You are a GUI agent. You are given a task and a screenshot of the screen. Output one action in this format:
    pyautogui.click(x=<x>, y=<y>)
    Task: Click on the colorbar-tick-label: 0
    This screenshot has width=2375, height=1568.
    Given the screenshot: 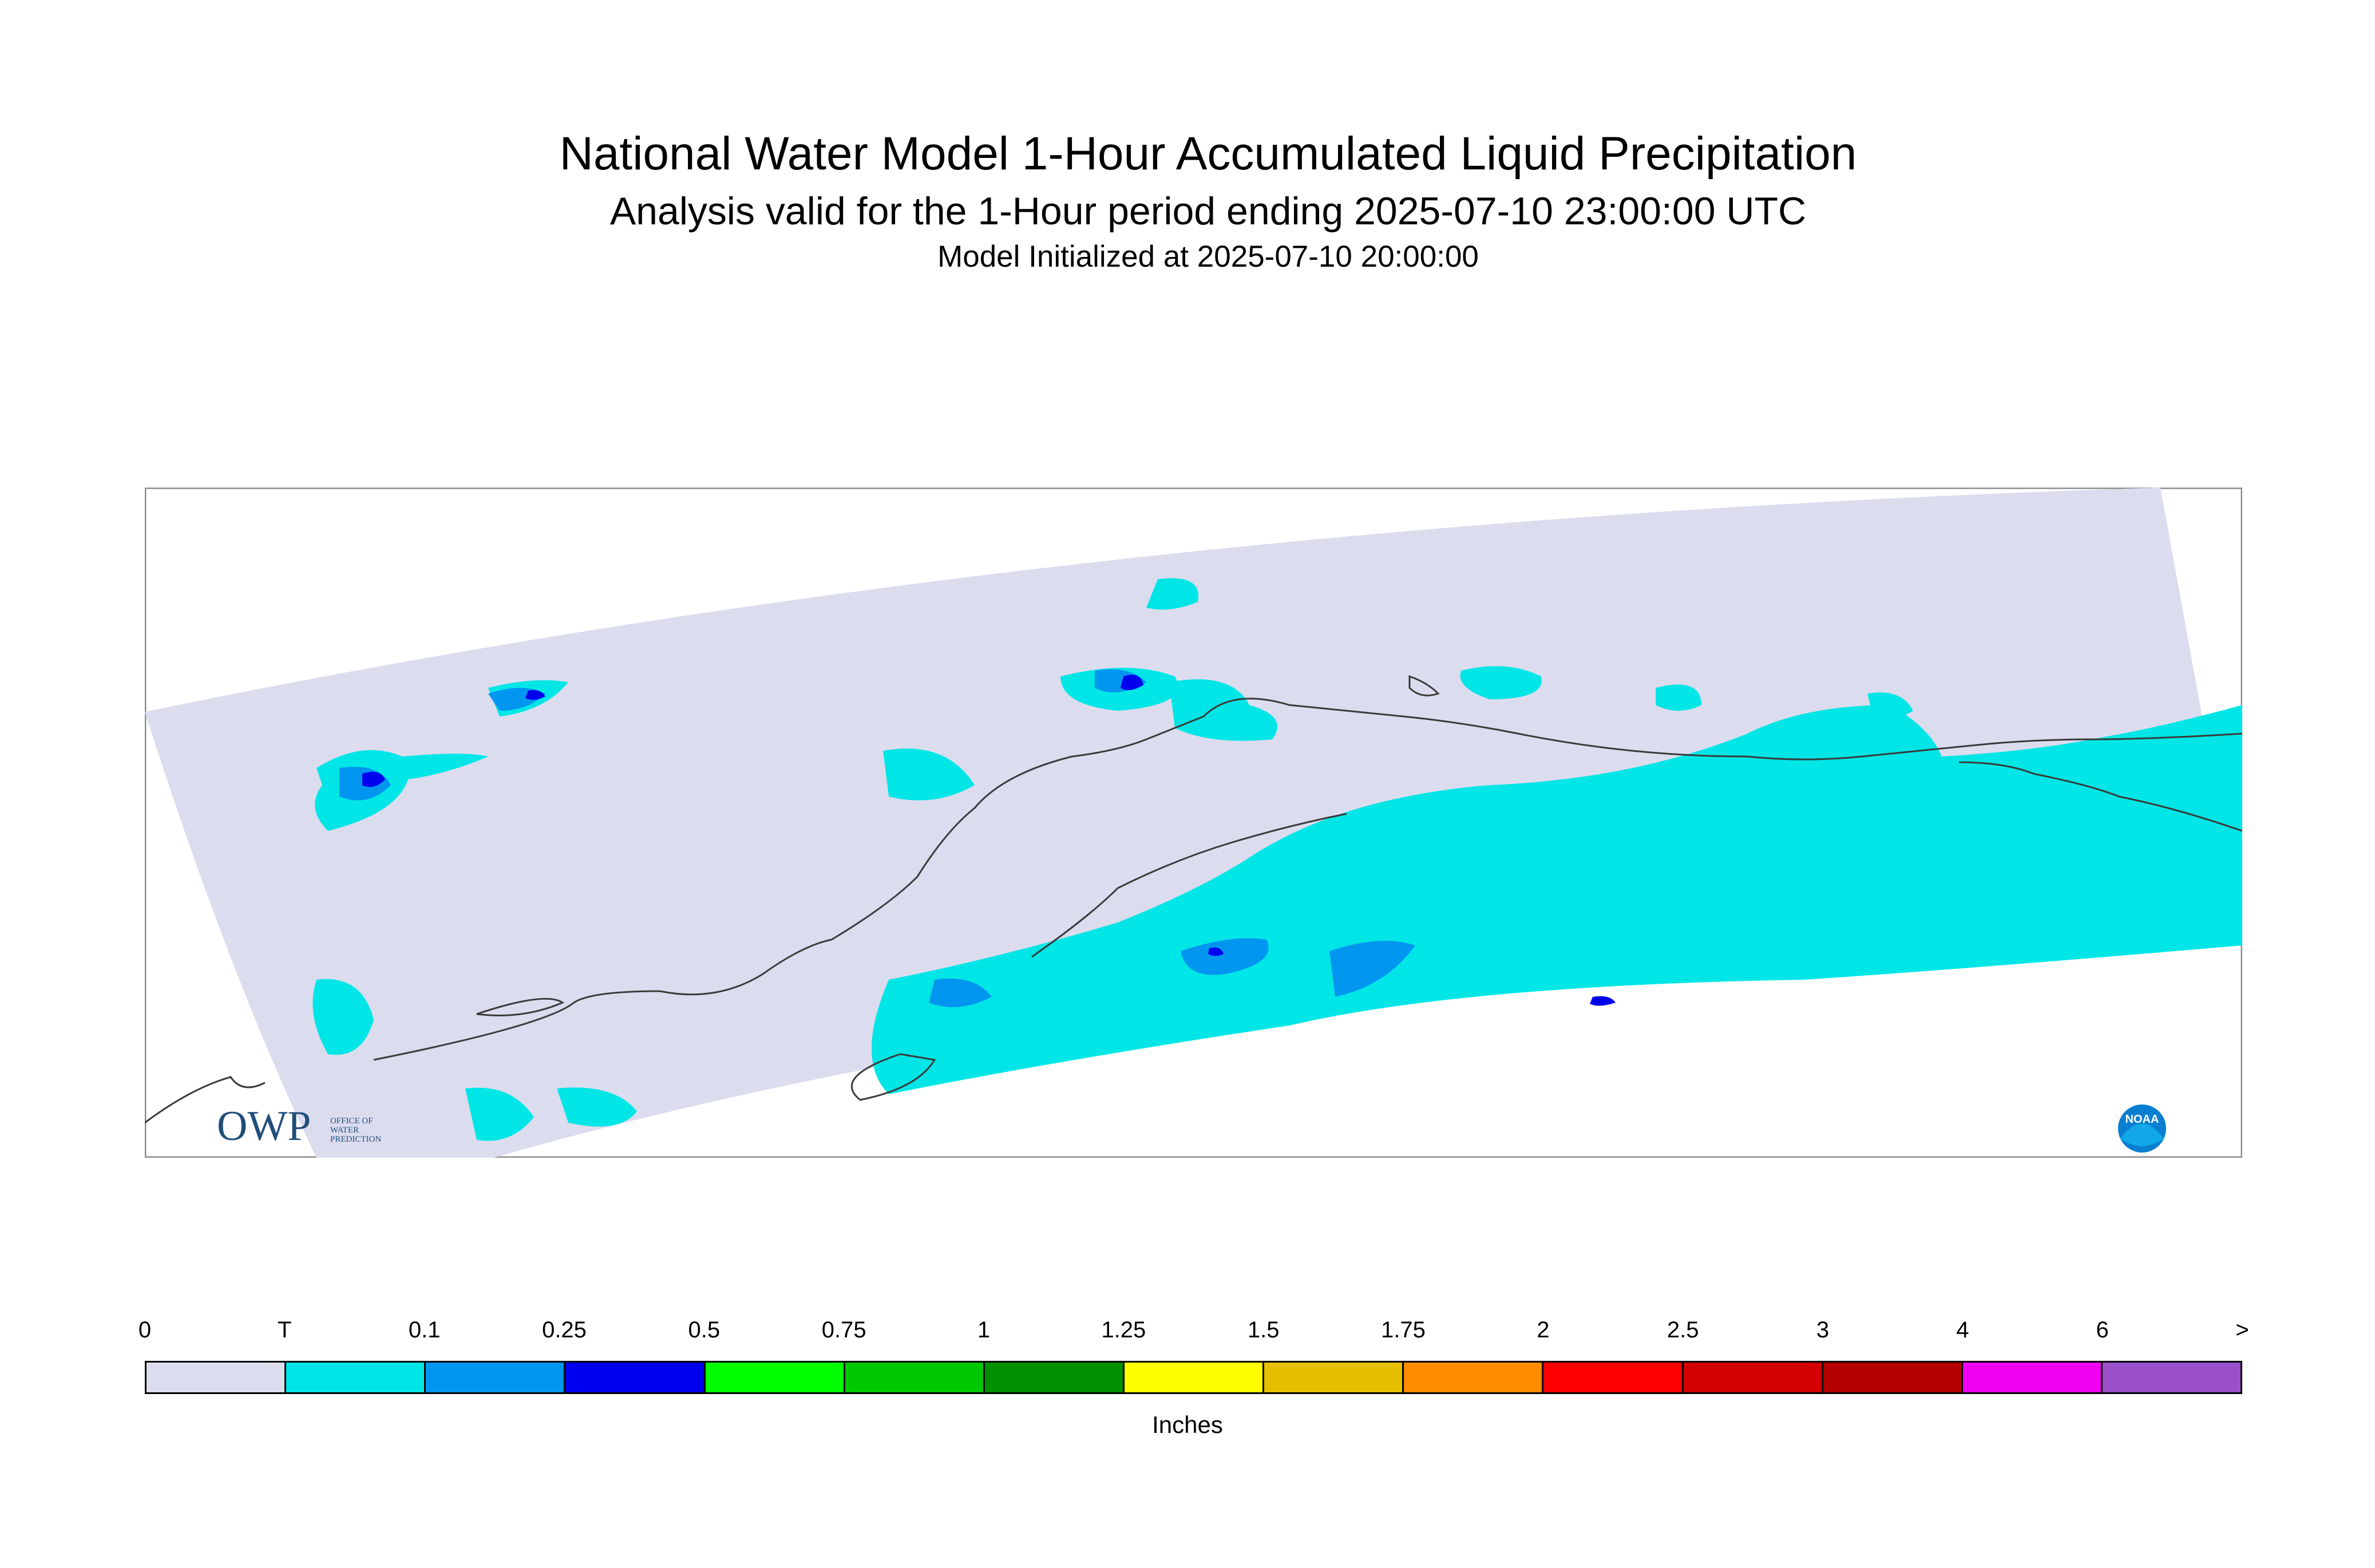 What is the action you would take?
    pyautogui.click(x=145, y=1330)
    